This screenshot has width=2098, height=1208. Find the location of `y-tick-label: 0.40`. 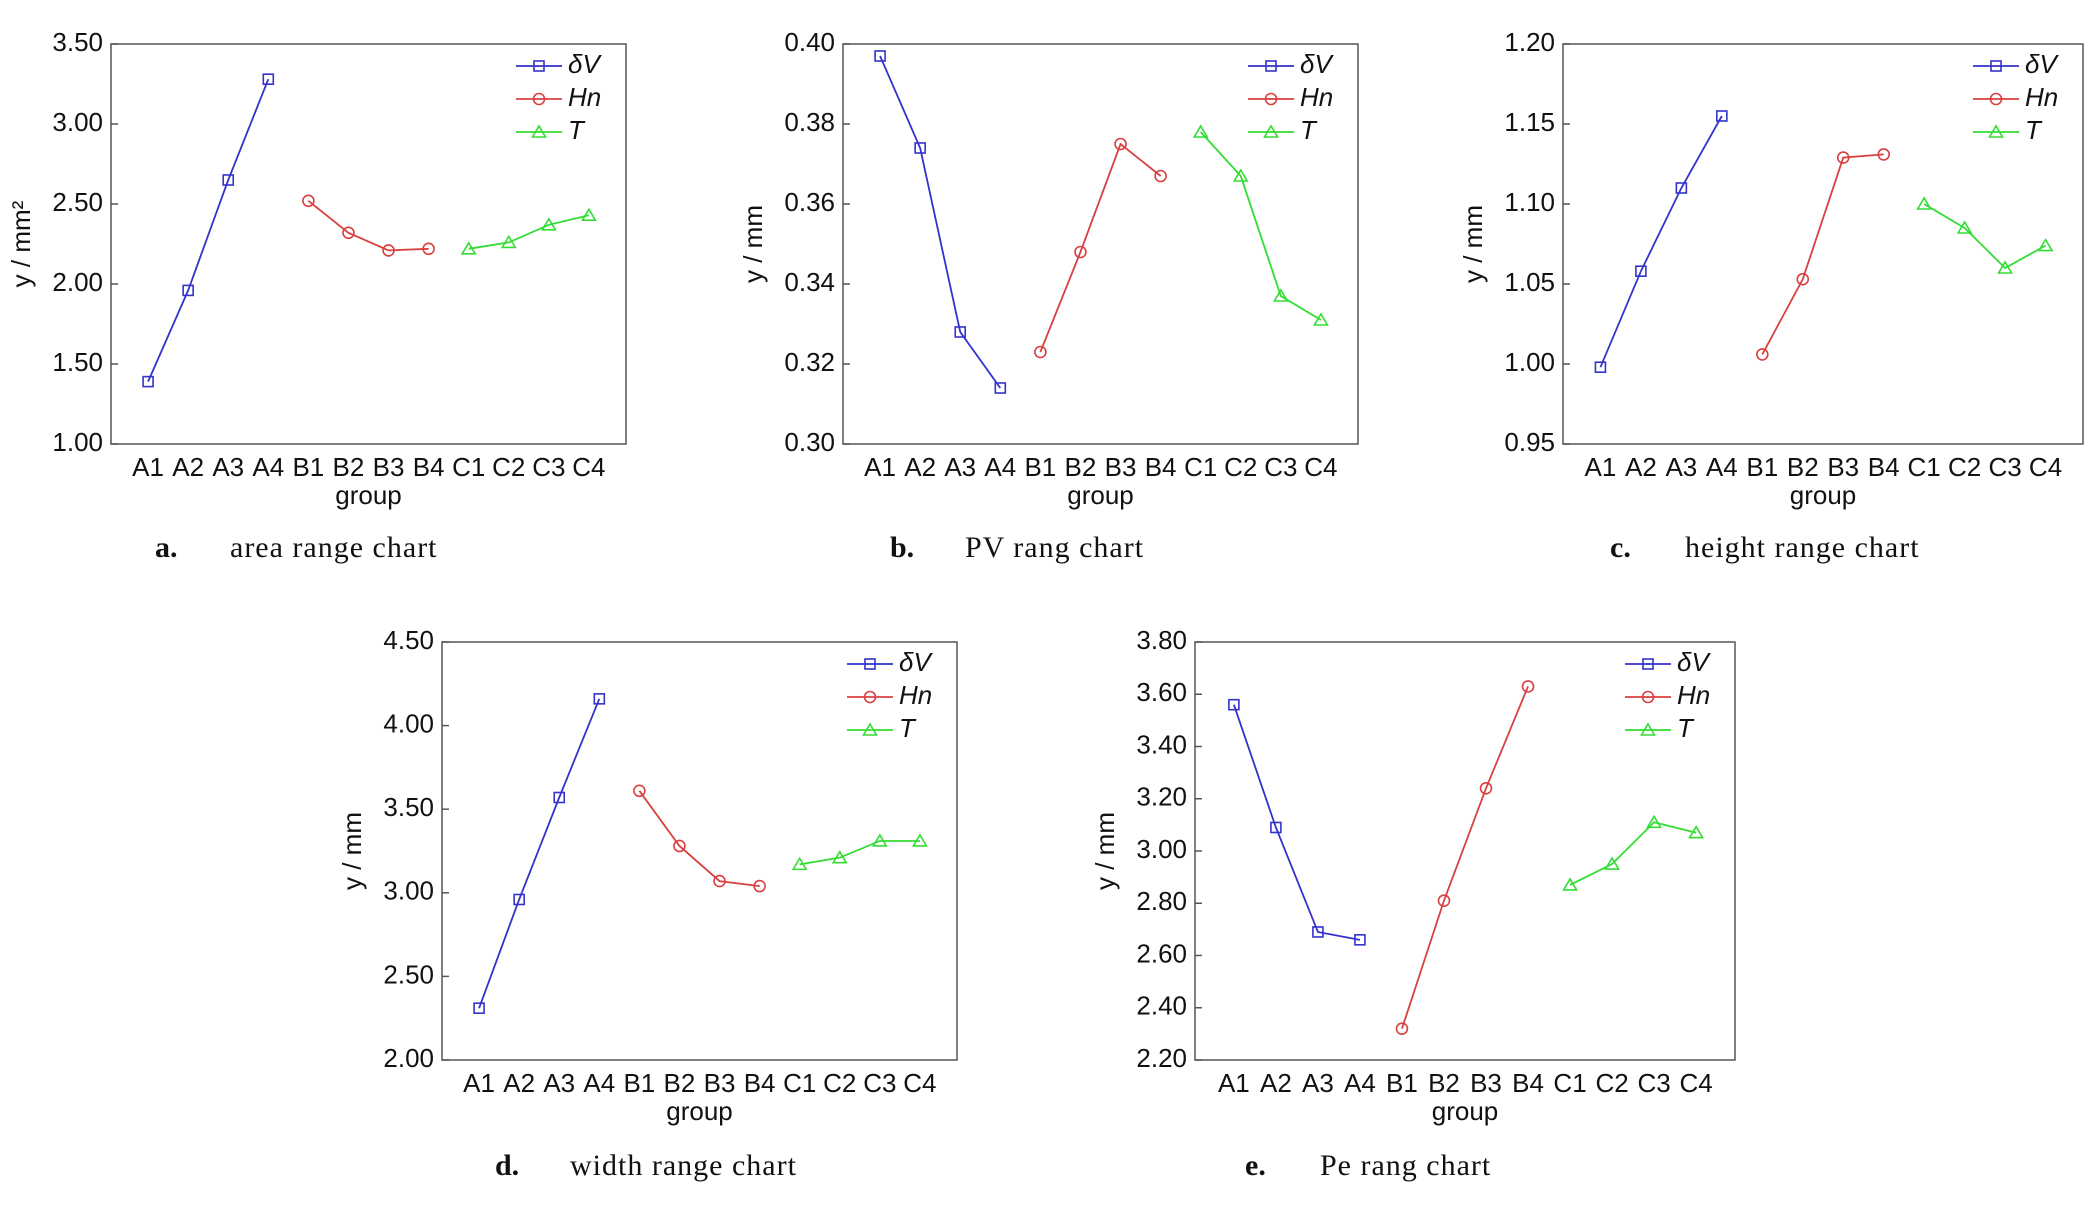

y-tick-label: 0.40 is located at coordinates (809, 42).